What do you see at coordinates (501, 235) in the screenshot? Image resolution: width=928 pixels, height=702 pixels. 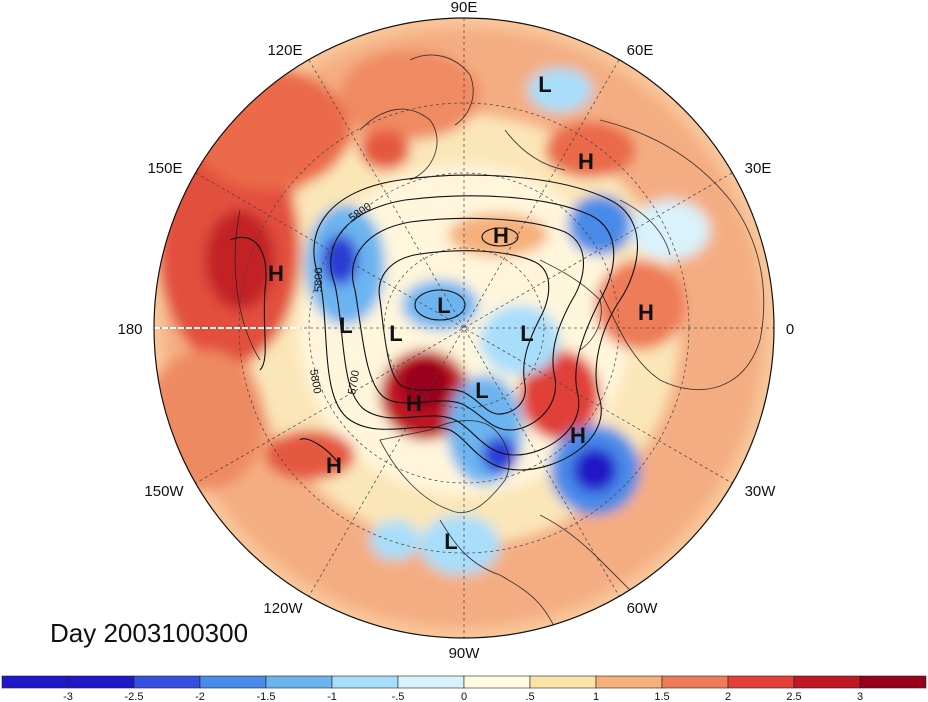 I see `pressure-center-h-arctic: H` at bounding box center [501, 235].